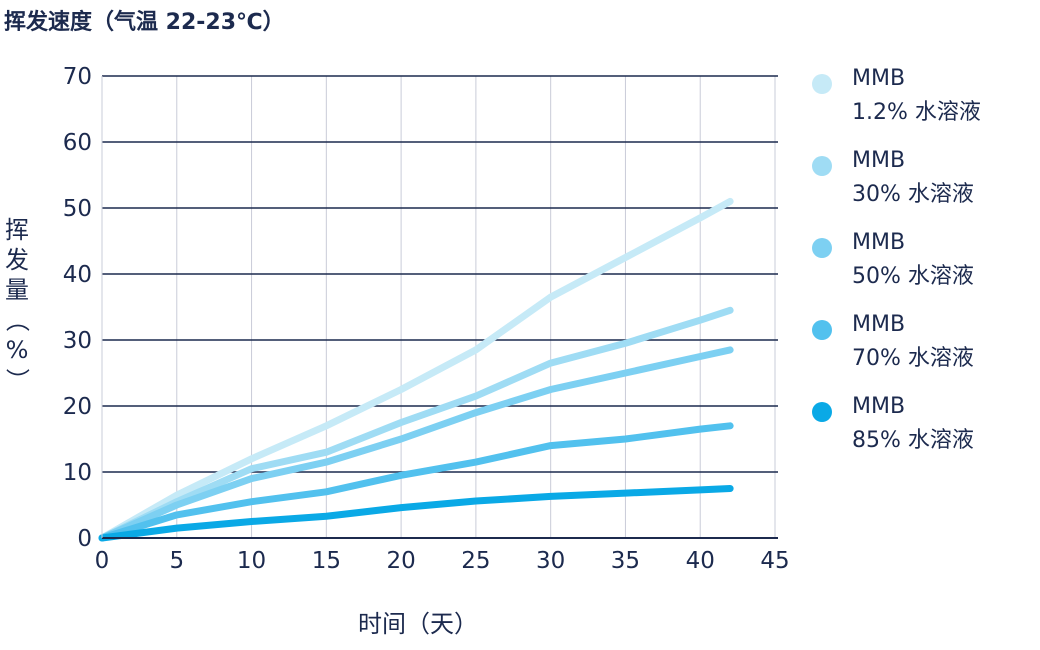  What do you see at coordinates (17, 230) in the screenshot?
I see `y-axis-label-char: 挥` at bounding box center [17, 230].